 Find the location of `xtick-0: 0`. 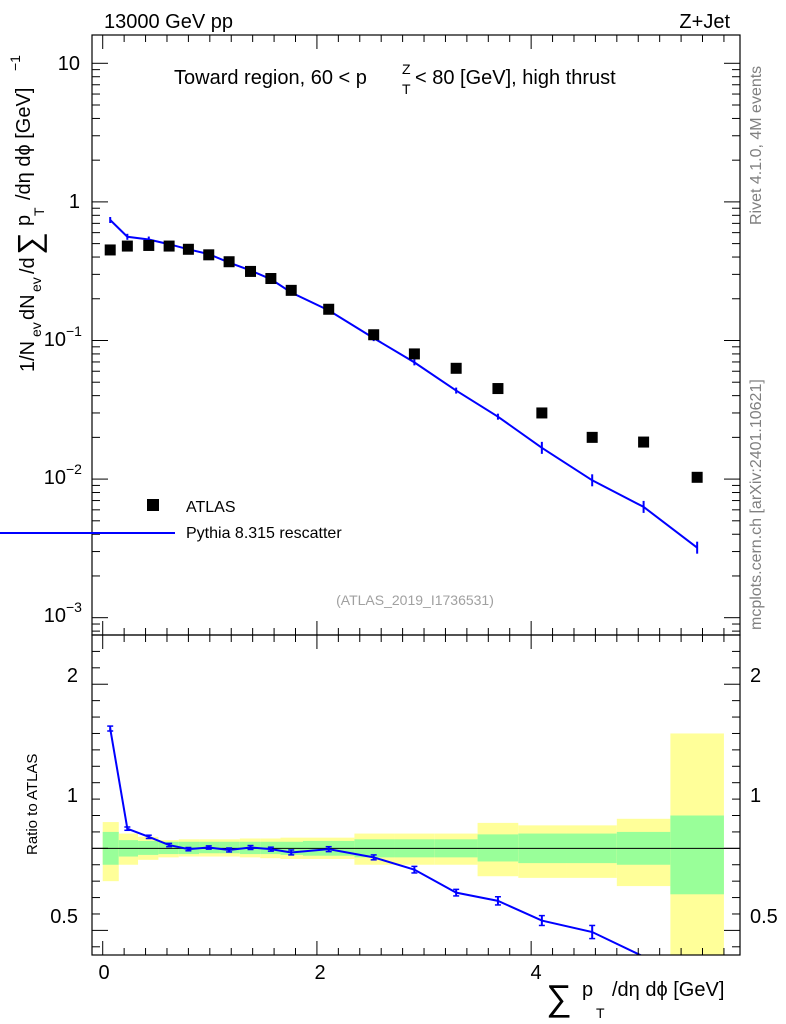

xtick-0: 0 is located at coordinates (103, 973).